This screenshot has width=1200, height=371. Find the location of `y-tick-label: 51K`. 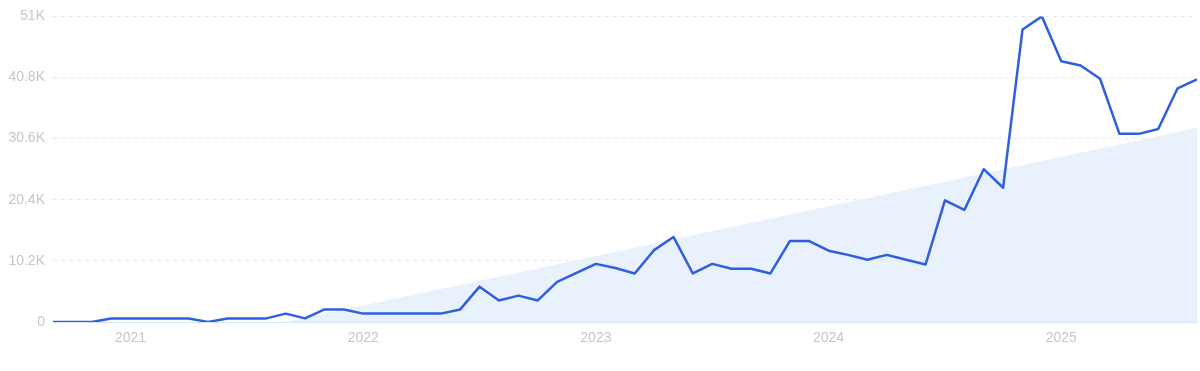

y-tick-label: 51K is located at coordinates (33, 15).